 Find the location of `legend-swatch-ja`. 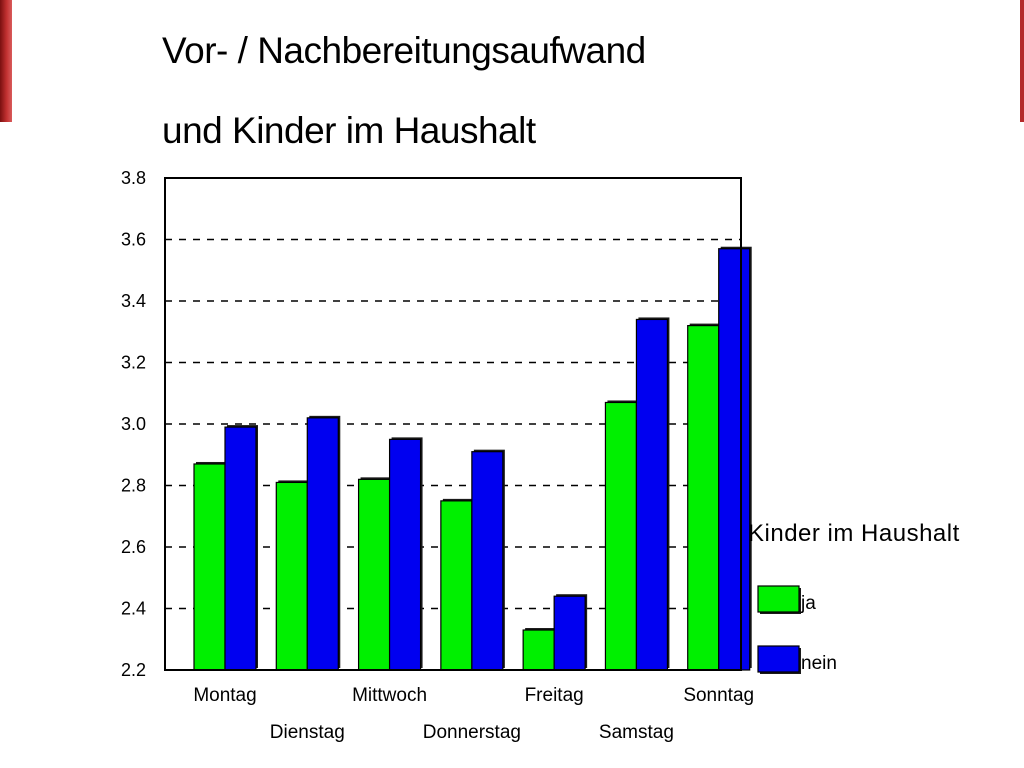

legend-swatch-ja is located at coordinates (778, 599).